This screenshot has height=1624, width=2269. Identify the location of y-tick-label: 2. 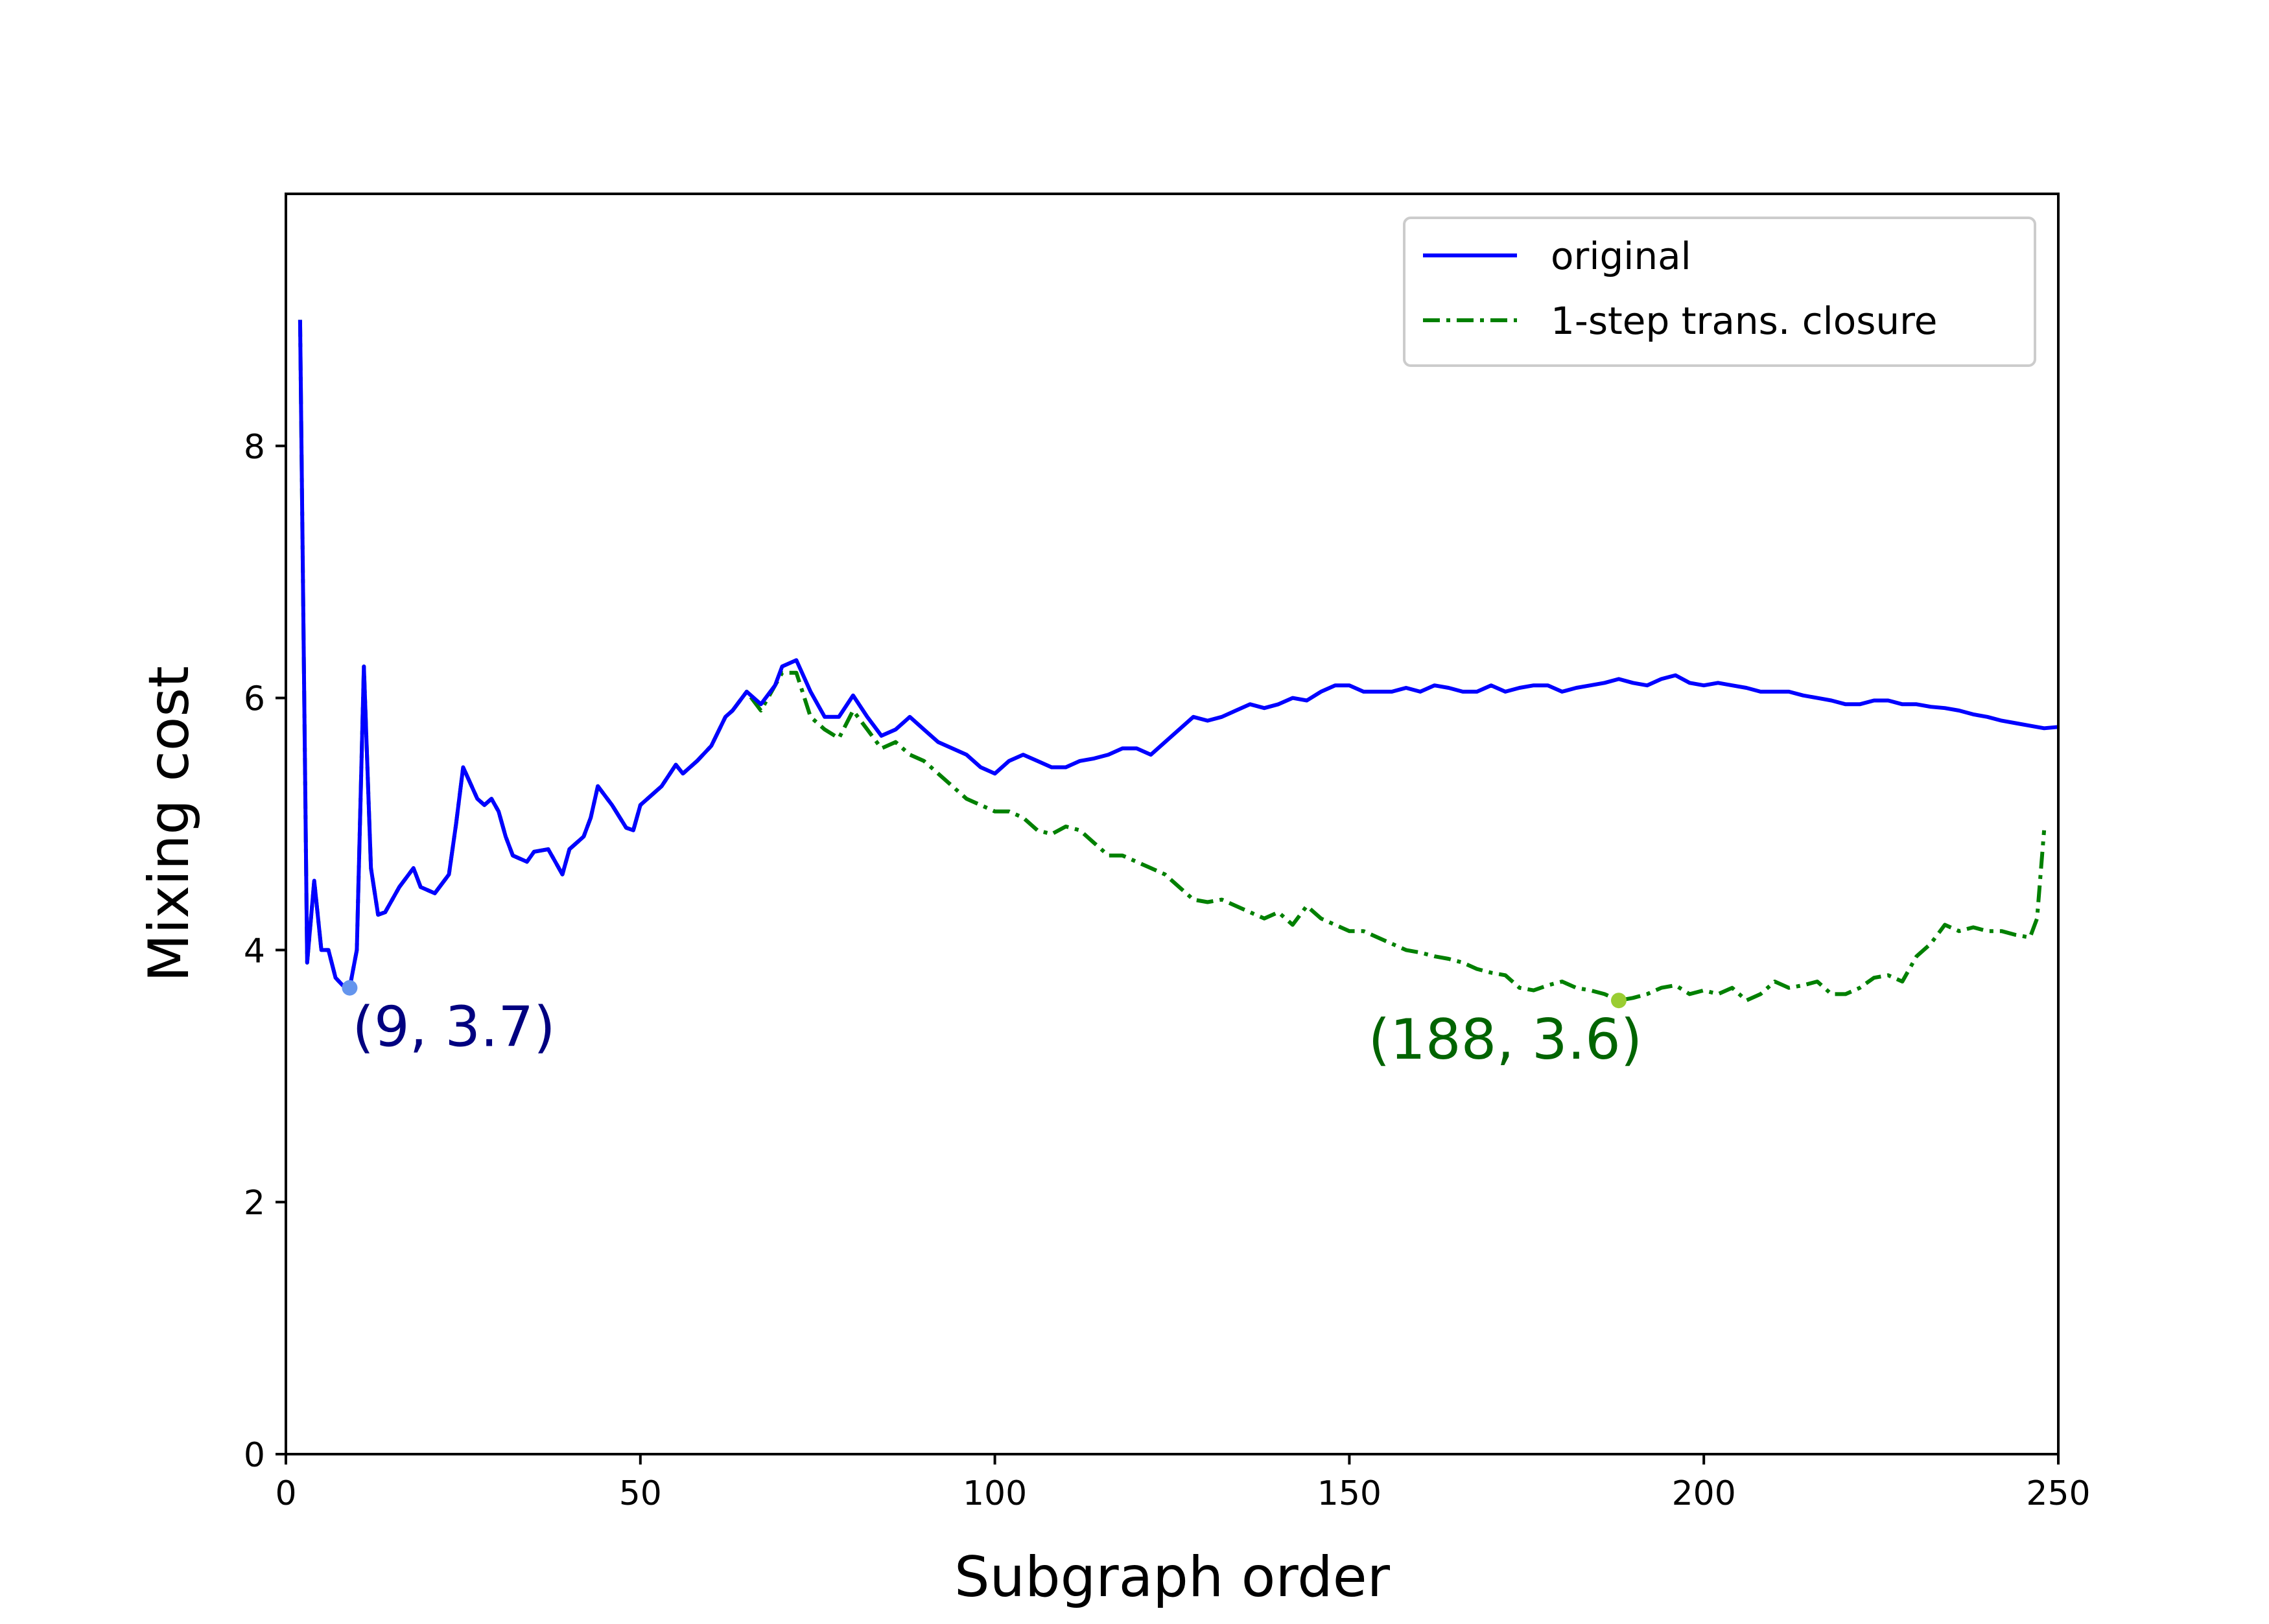
(254, 1204).